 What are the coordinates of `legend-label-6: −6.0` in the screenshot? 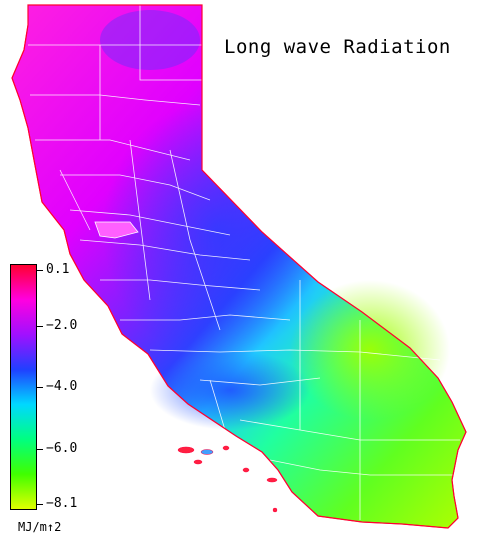 It's located at (62, 448).